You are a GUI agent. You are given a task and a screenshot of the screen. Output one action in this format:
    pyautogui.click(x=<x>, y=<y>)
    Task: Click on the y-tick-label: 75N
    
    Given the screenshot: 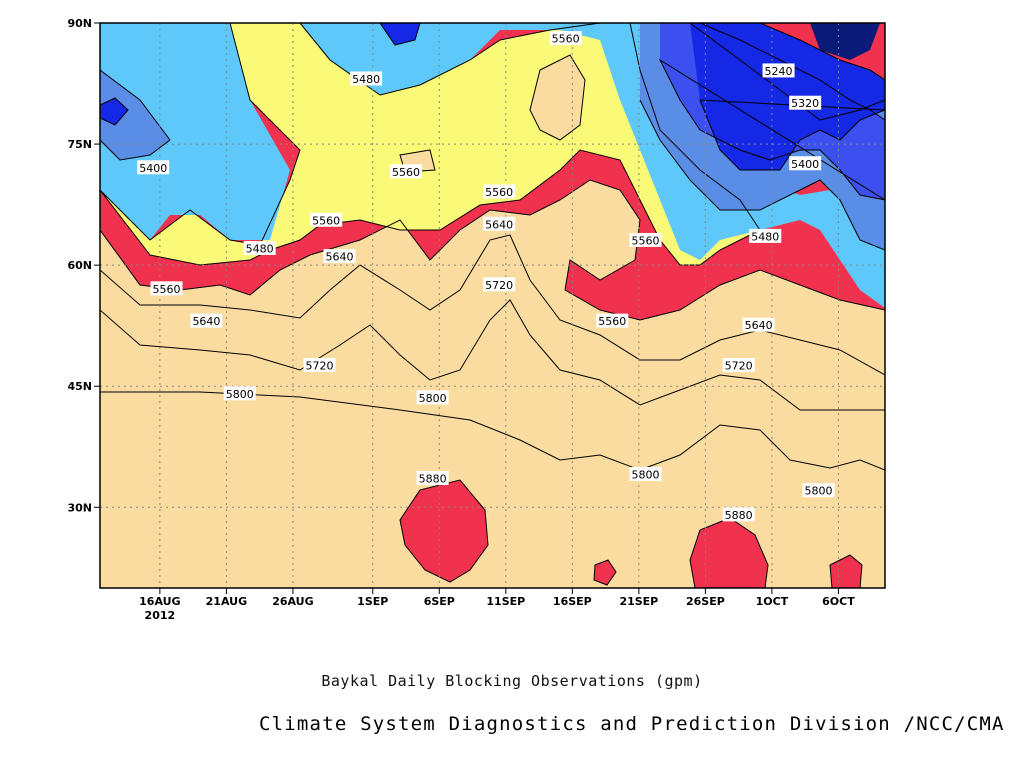 What is the action you would take?
    pyautogui.click(x=79, y=144)
    